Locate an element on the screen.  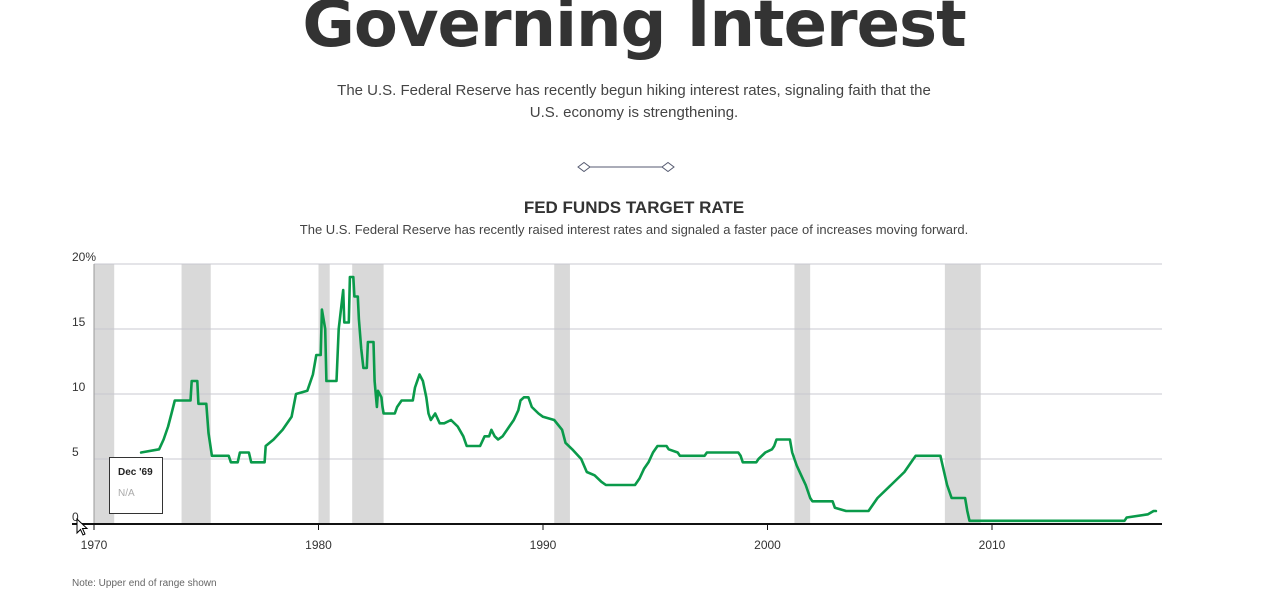
y-tick-label: 5 is located at coordinates (75, 452).